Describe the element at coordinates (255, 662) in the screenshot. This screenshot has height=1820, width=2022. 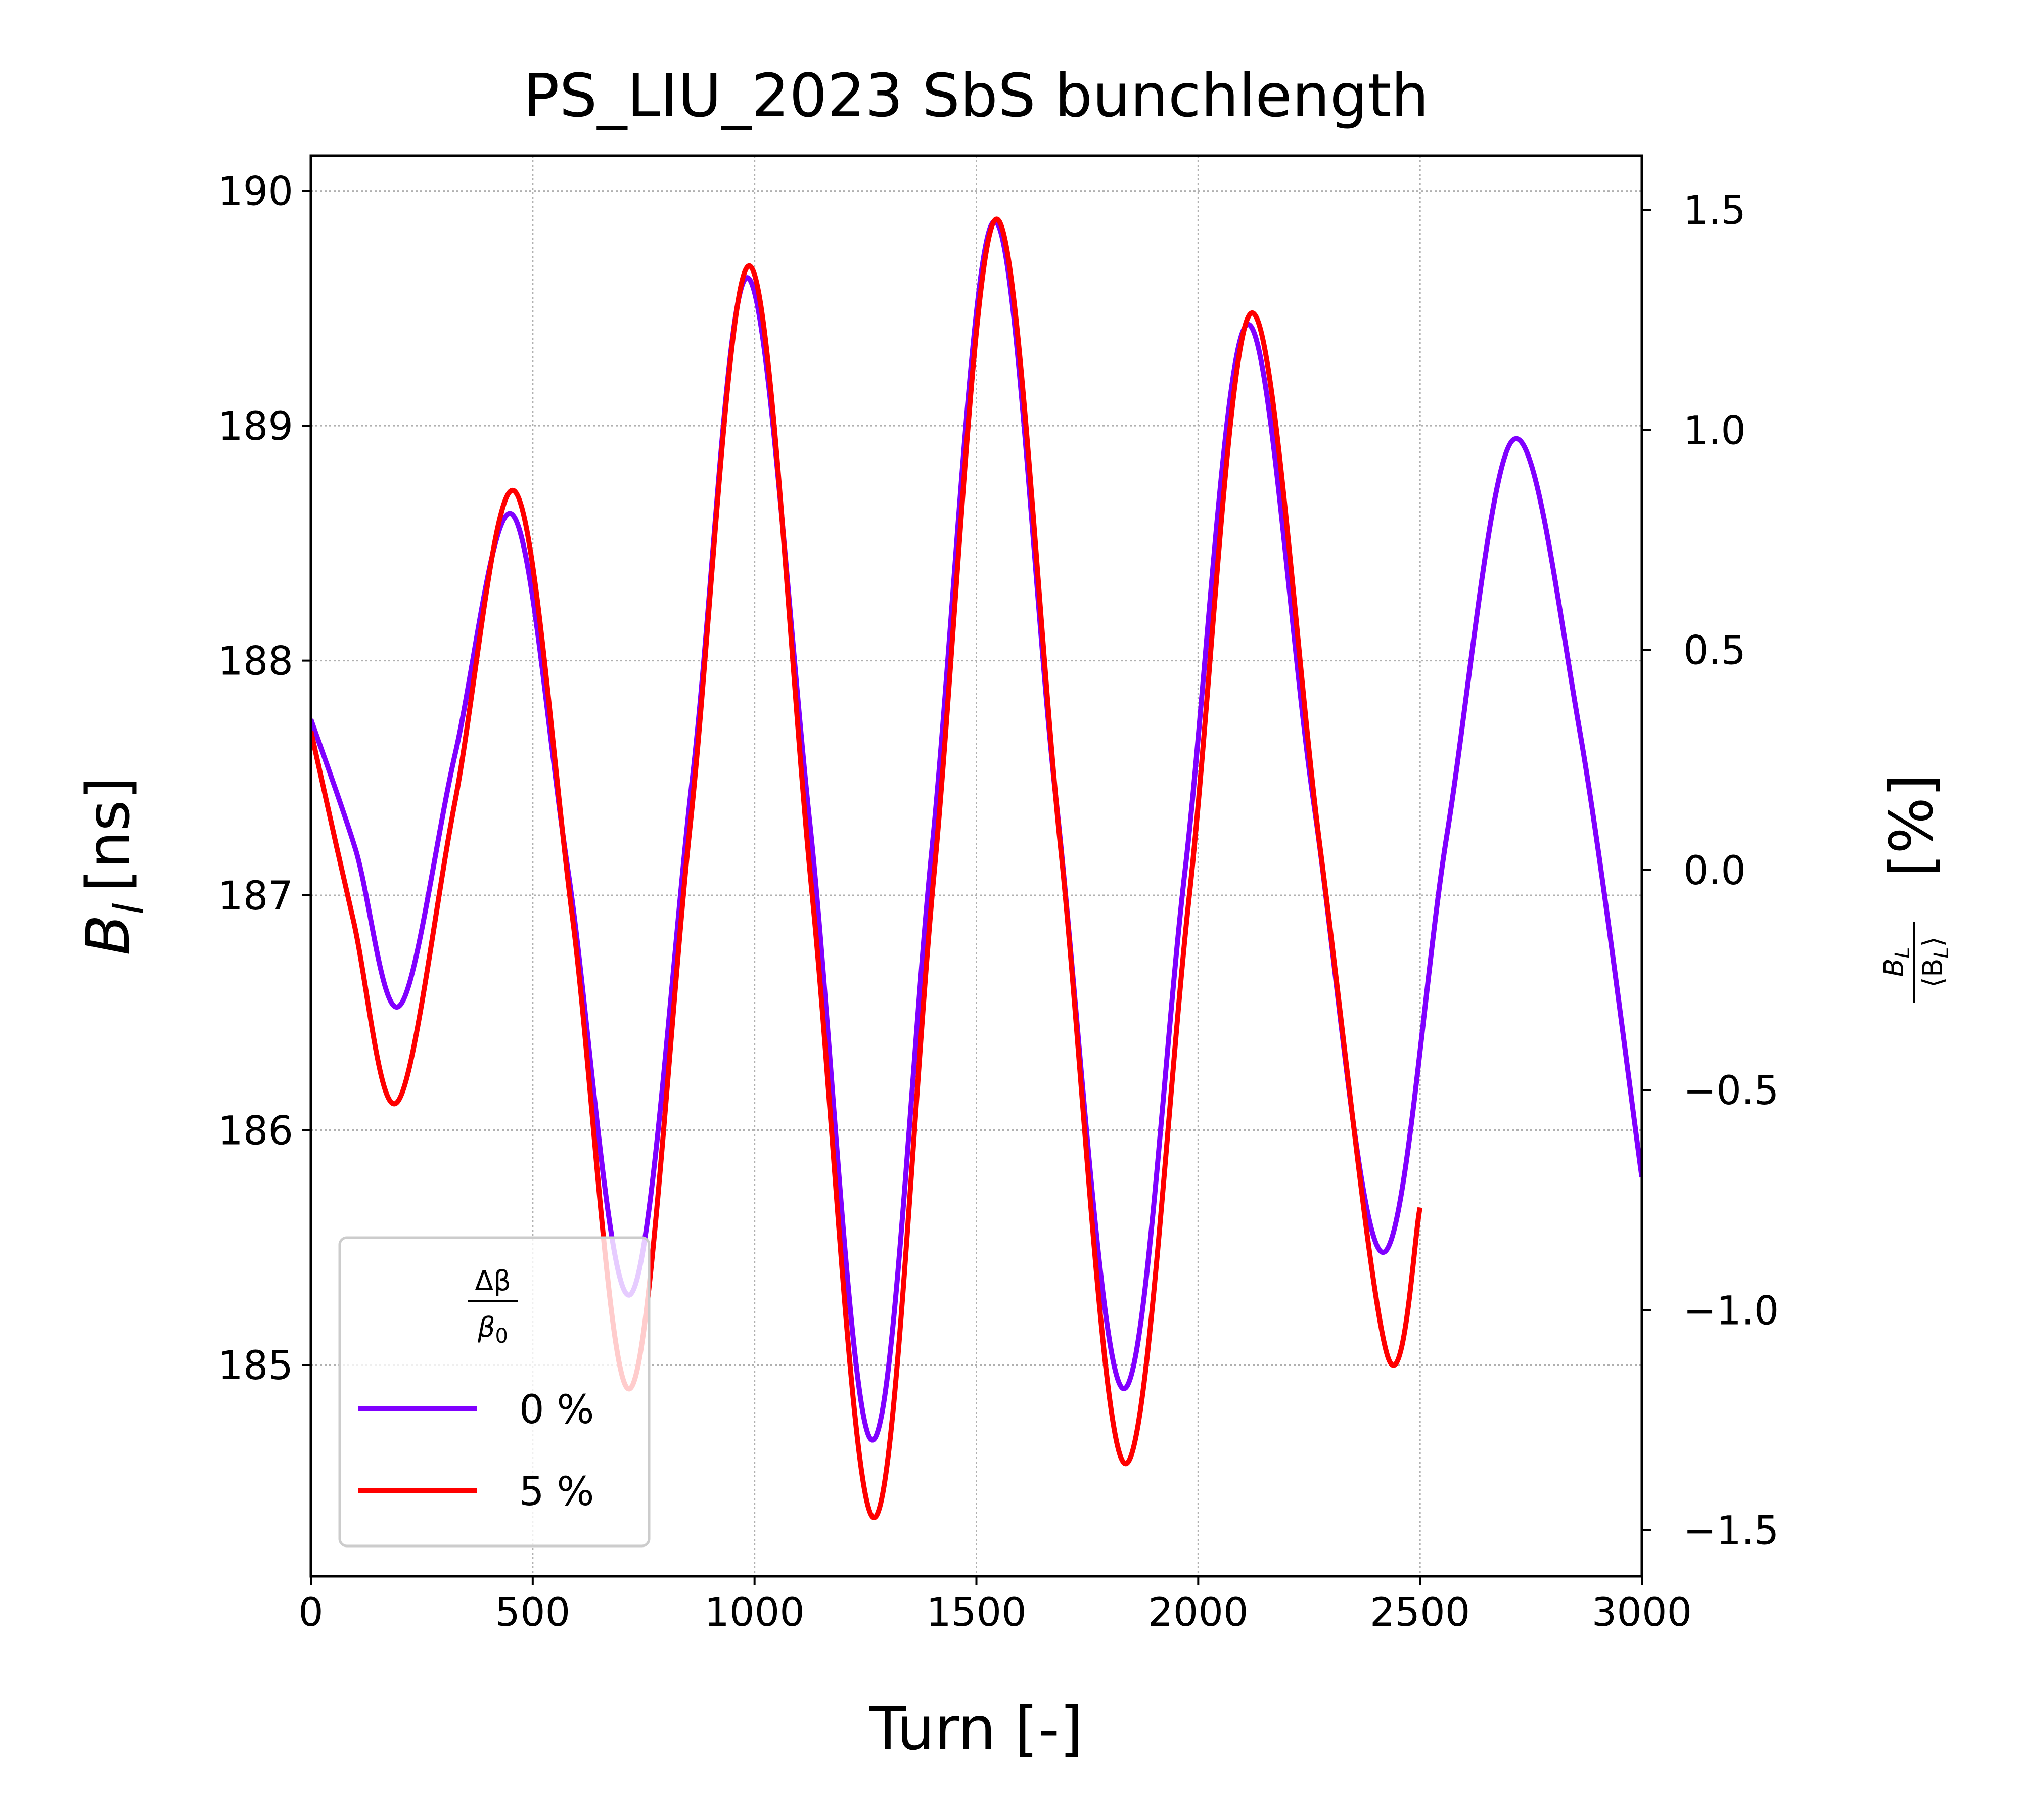
I see `y-tick-label: 188` at that location.